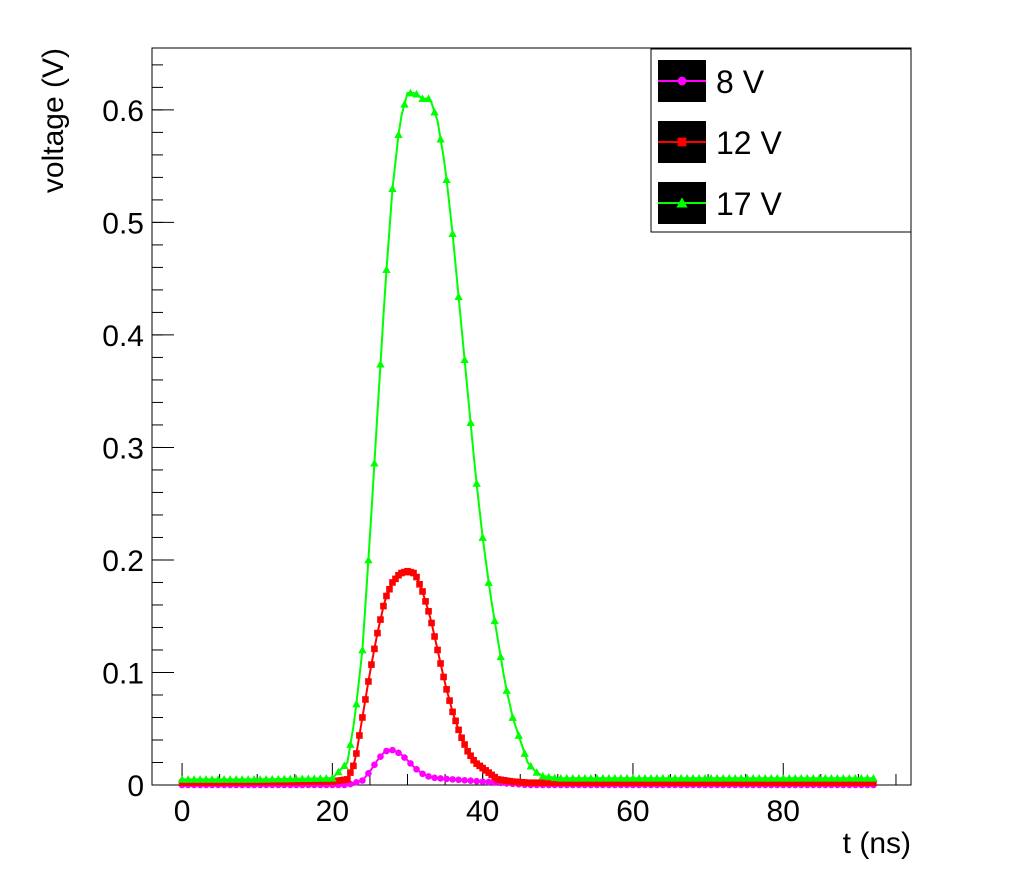 The width and height of the screenshot is (1014, 872). Describe the element at coordinates (53, 120) in the screenshot. I see `y-axis-title: voltage (V)` at that location.